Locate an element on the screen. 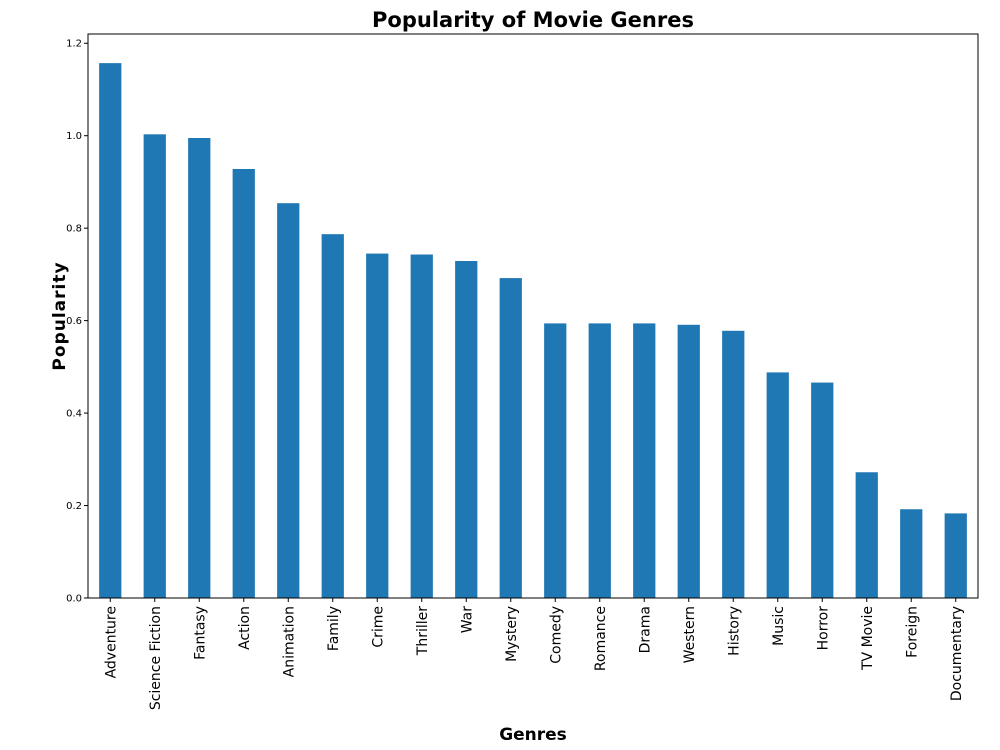  y-tick-label: 0.8 is located at coordinates (74, 229).